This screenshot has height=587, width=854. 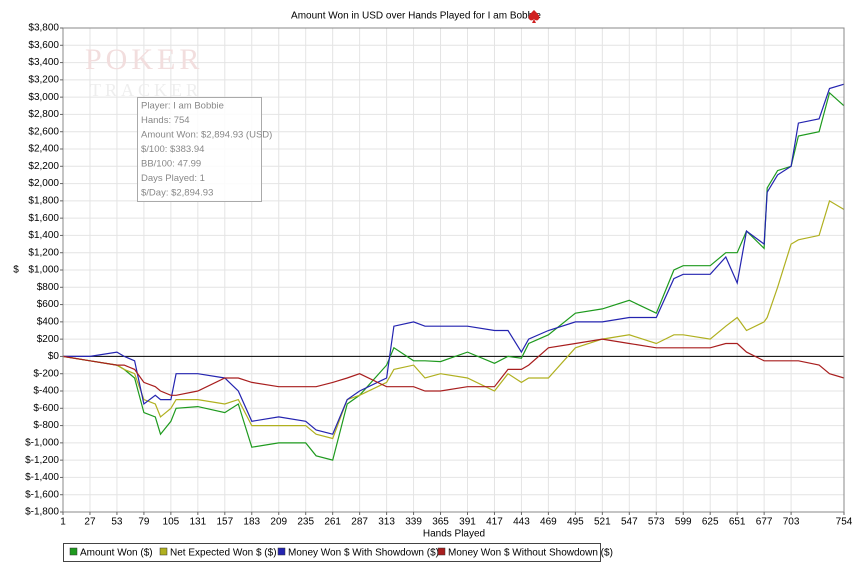 What do you see at coordinates (440, 522) in the screenshot?
I see `x-tick-label: 365` at bounding box center [440, 522].